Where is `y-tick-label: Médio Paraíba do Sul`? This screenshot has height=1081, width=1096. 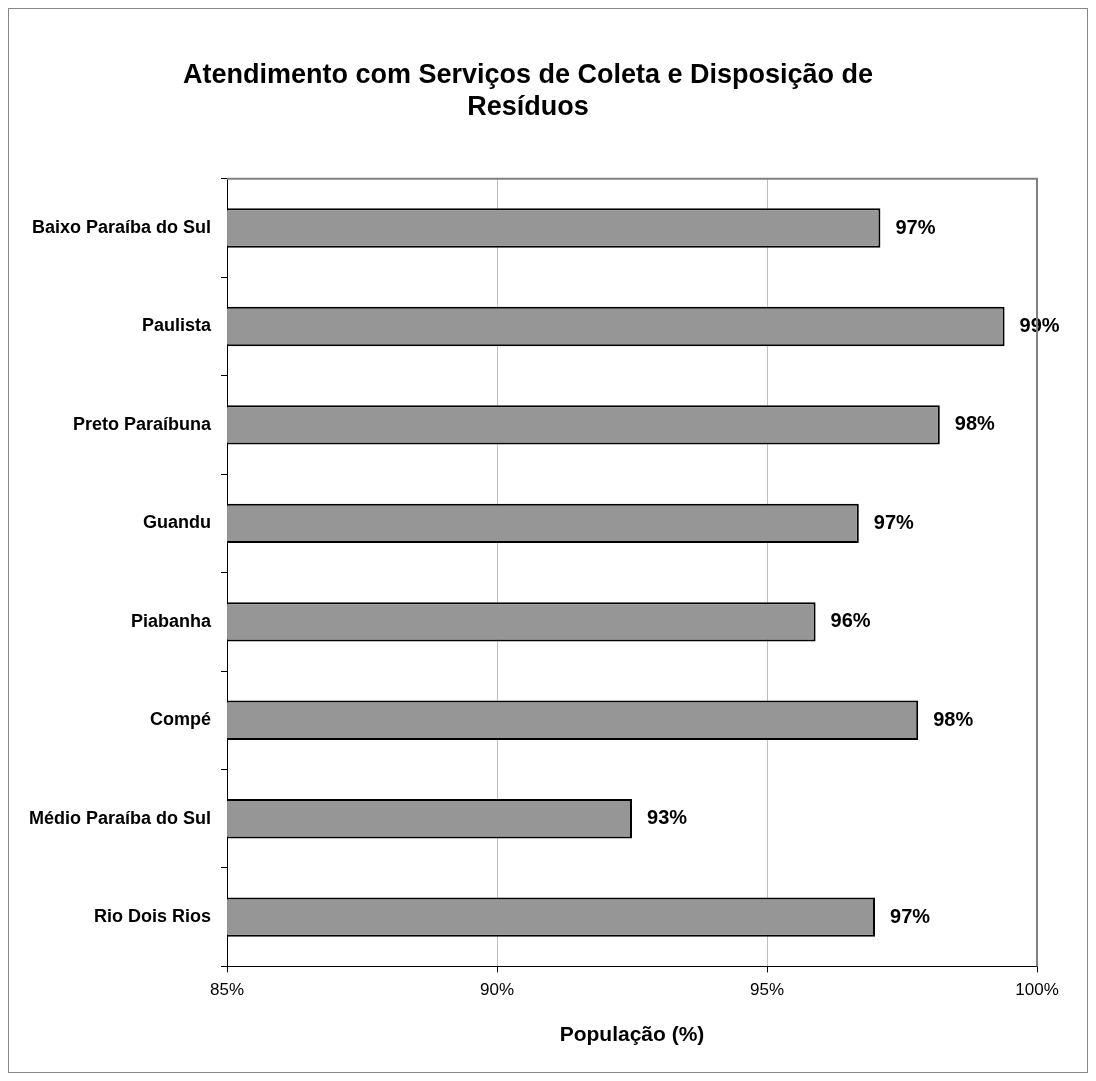 y-tick-label: Médio Paraíba do Sul is located at coordinates (120, 817).